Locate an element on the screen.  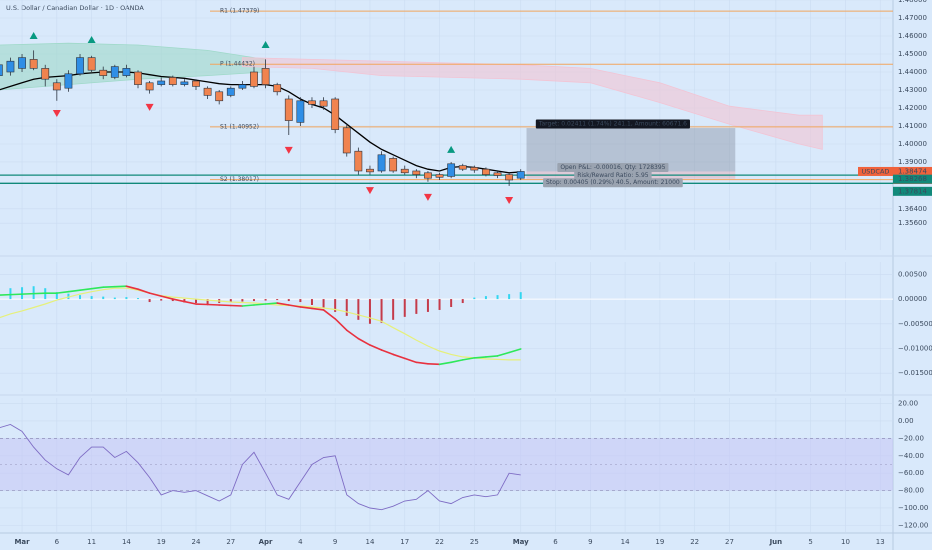
y-tick-label: −60.00 is located at coordinates (911, 473).